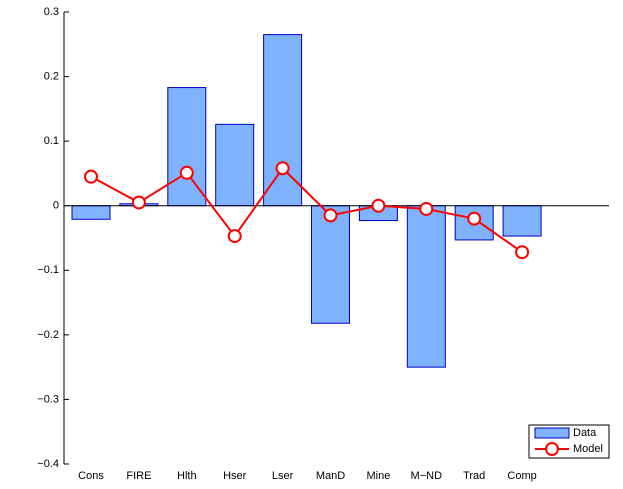 The image size is (623, 489). What do you see at coordinates (474, 476) in the screenshot?
I see `x-tick-label: Trad` at bounding box center [474, 476].